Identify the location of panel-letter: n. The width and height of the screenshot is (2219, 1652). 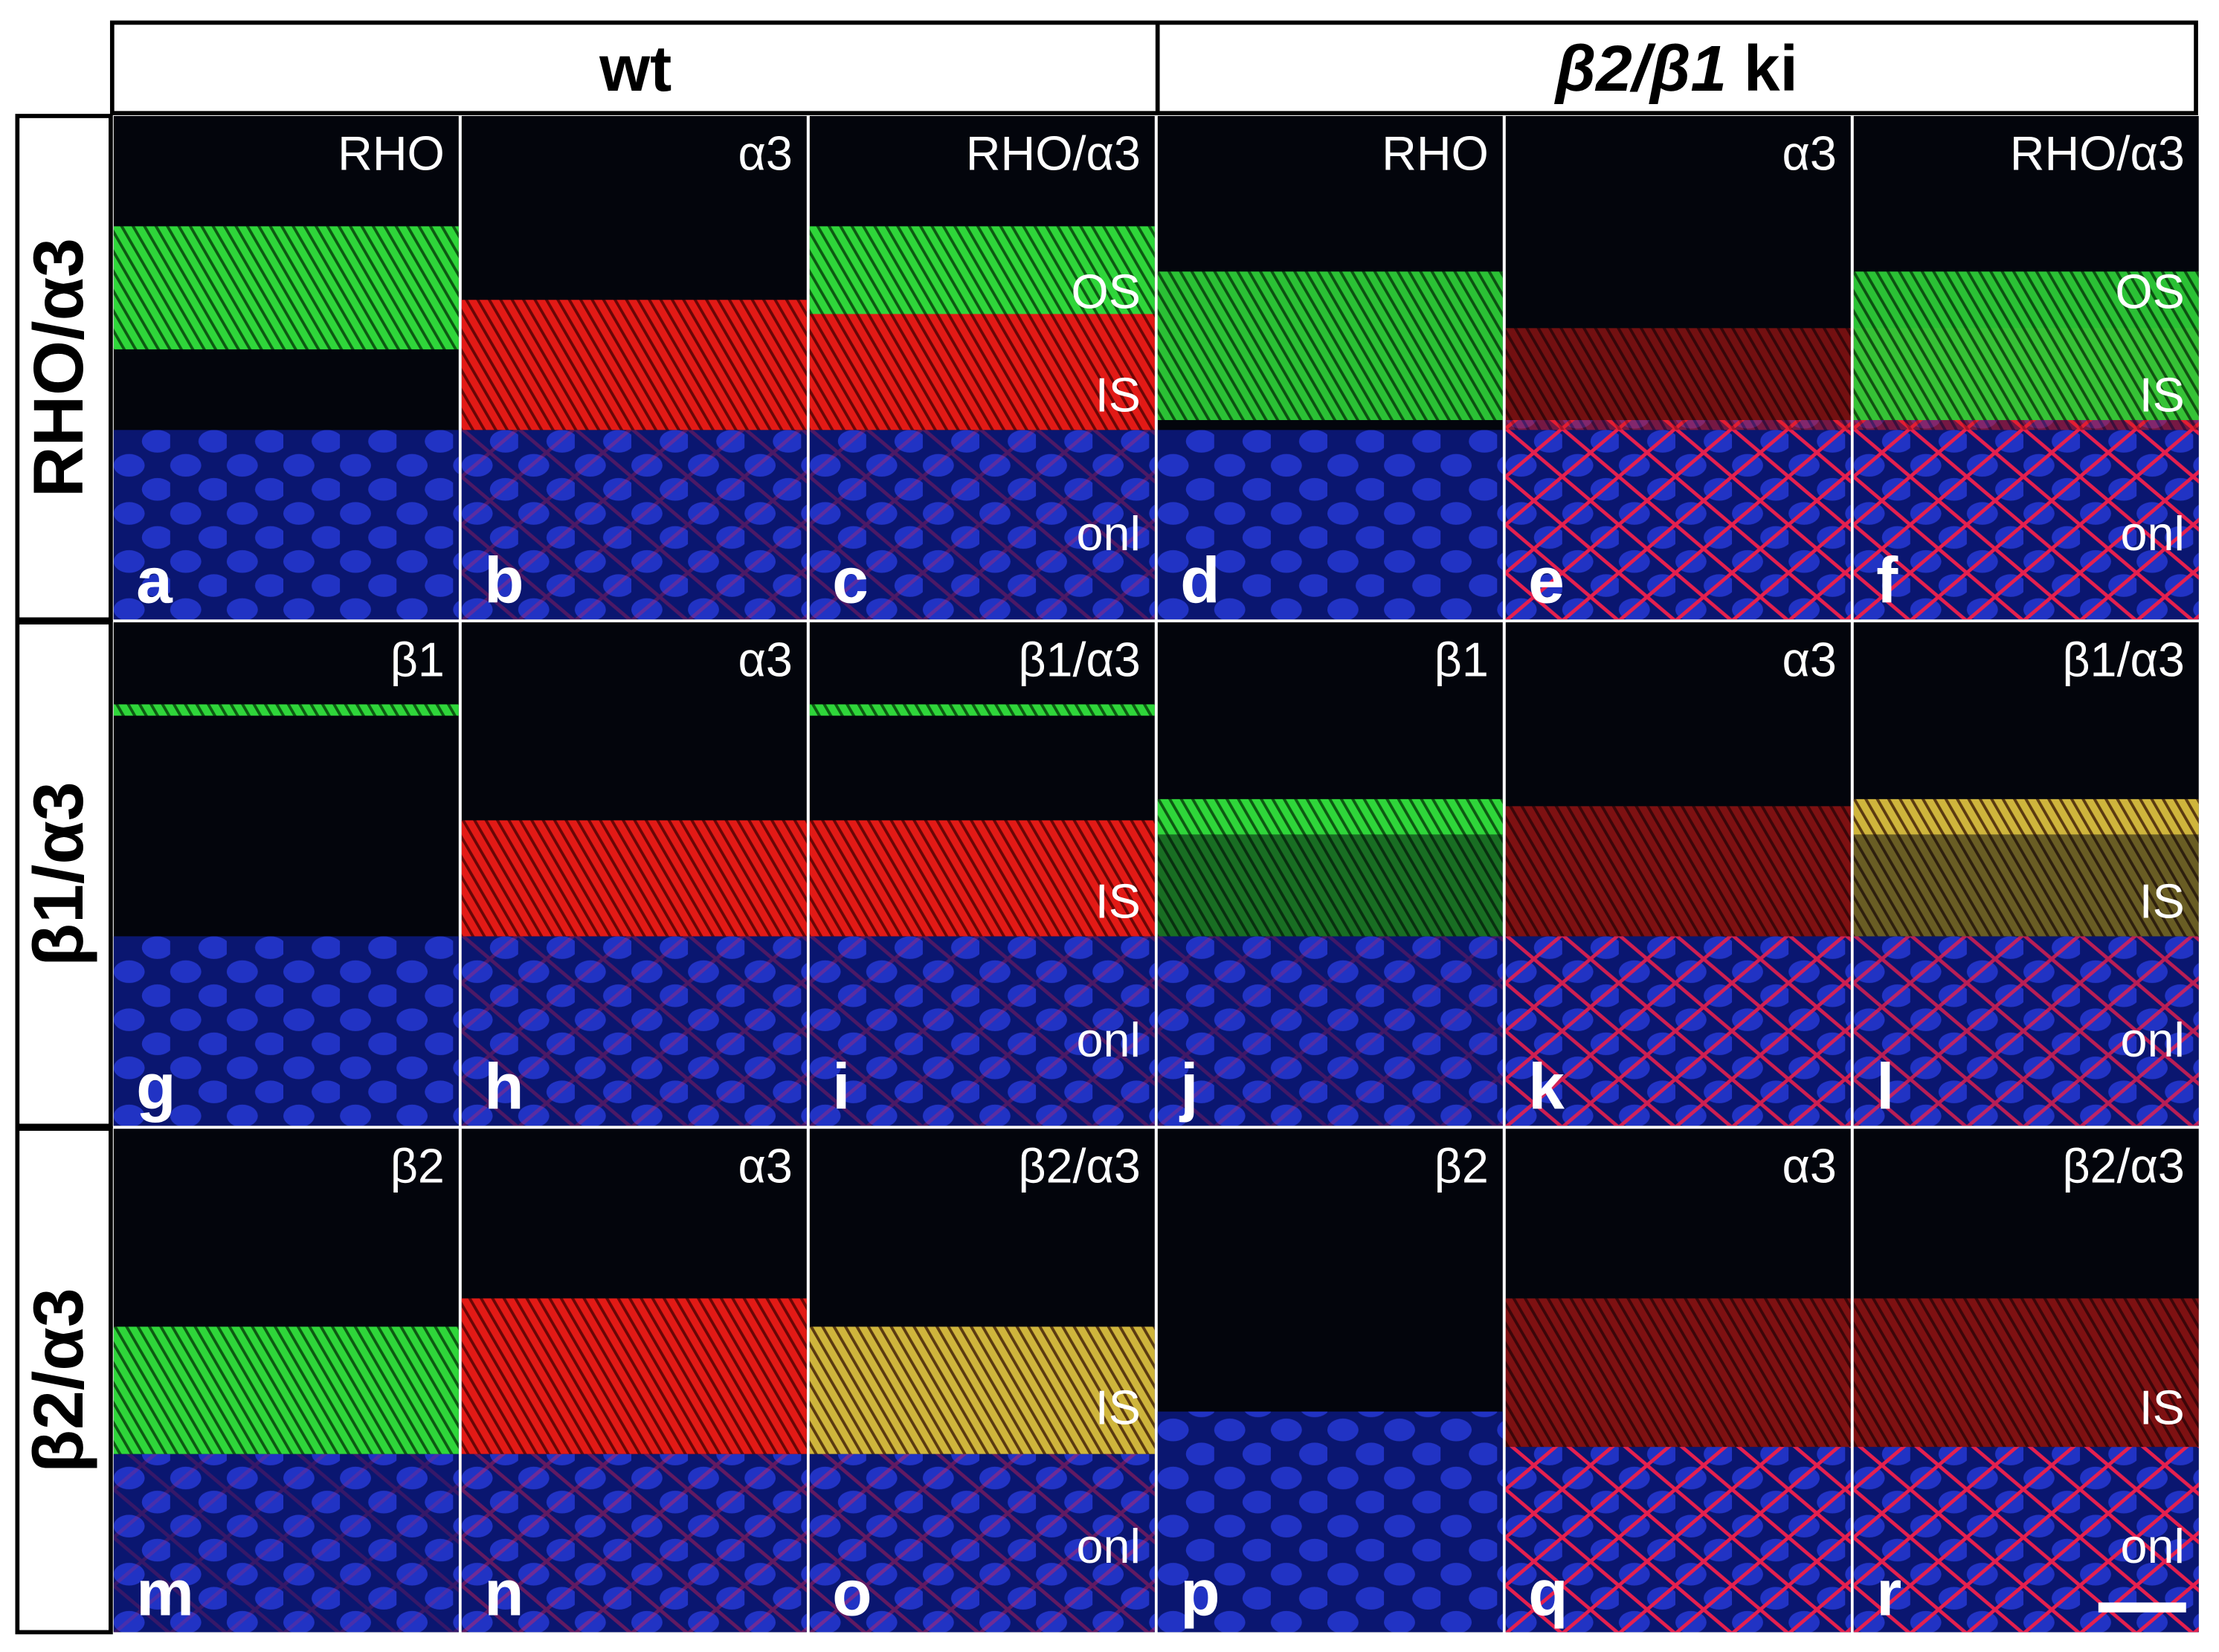
(504, 1593).